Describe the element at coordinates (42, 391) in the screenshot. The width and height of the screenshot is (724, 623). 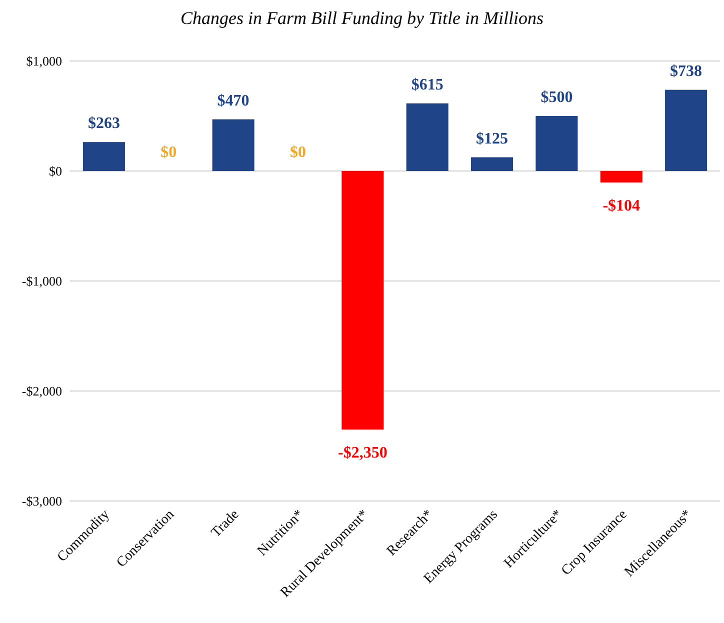
I see `y-tick-label: -$2,000` at that location.